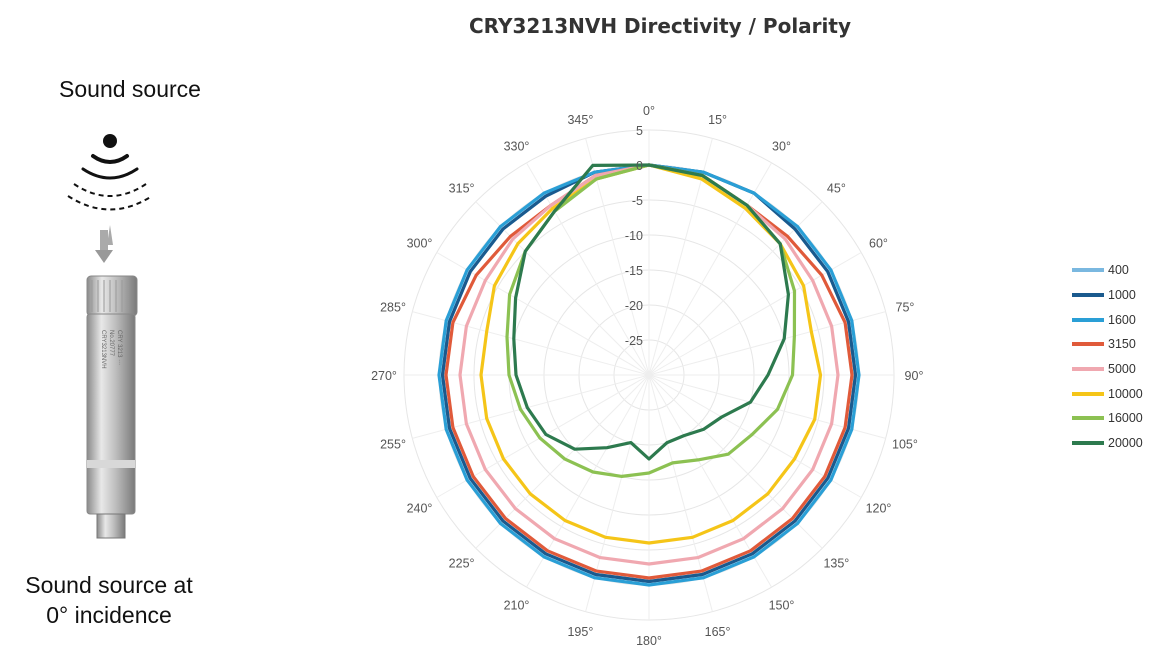 This screenshot has height=657, width=1167. Describe the element at coordinates (634, 271) in the screenshot. I see `ring-tick-label: -15` at that location.